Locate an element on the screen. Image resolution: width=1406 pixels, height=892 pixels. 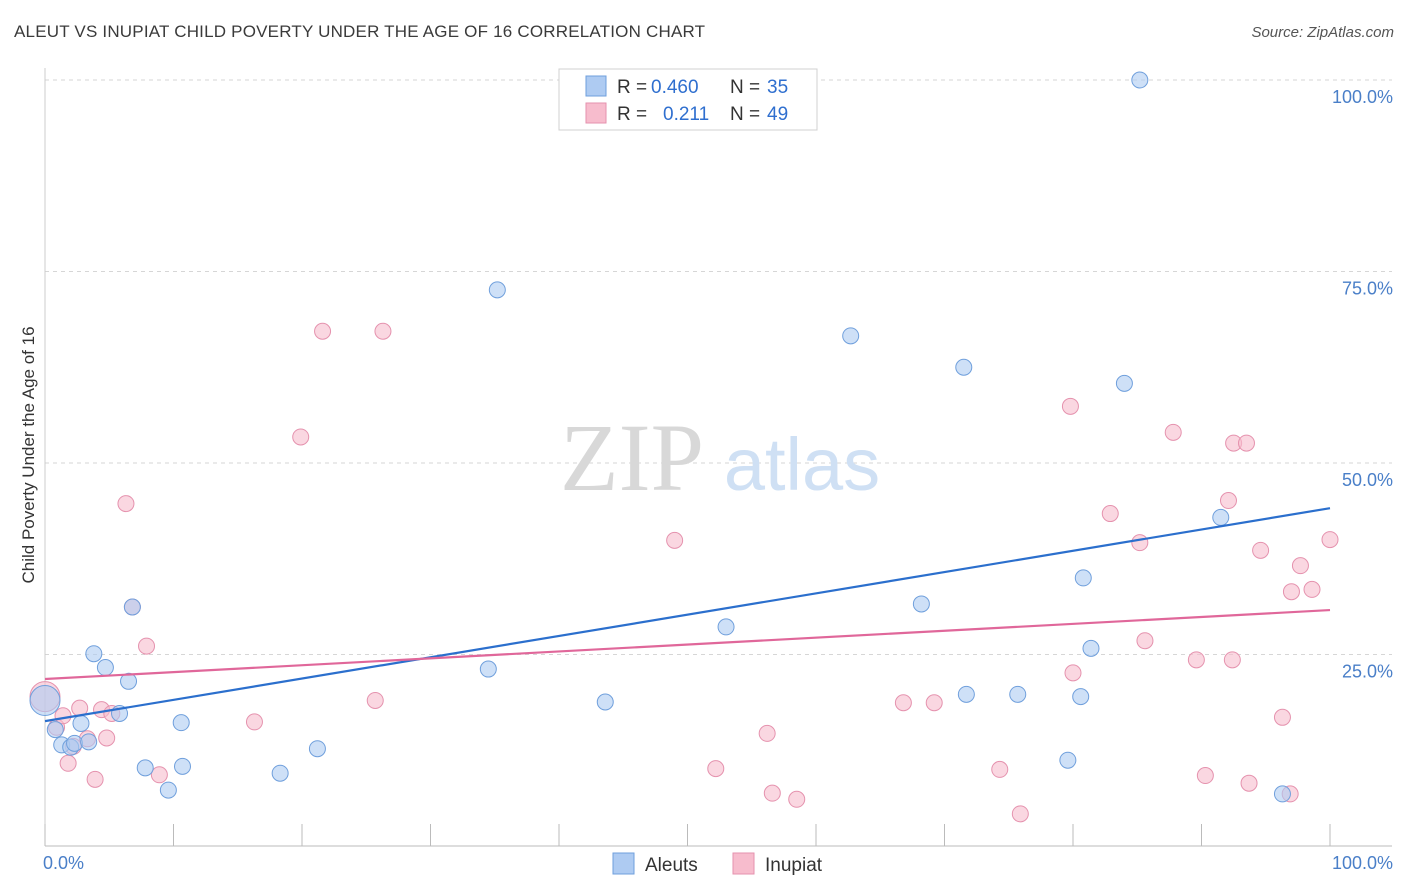
legend-label-aleuts: Aleuts is located at coordinates (671, 865).